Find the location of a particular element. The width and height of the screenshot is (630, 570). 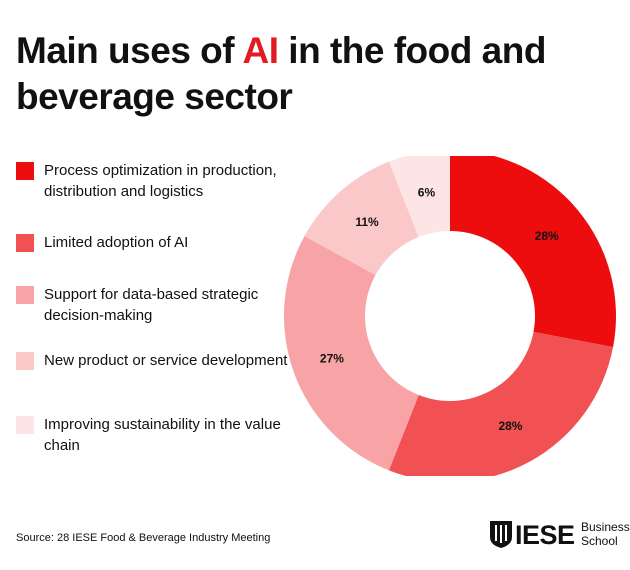

logo-subtitle-line-1: Business is located at coordinates (605, 527).